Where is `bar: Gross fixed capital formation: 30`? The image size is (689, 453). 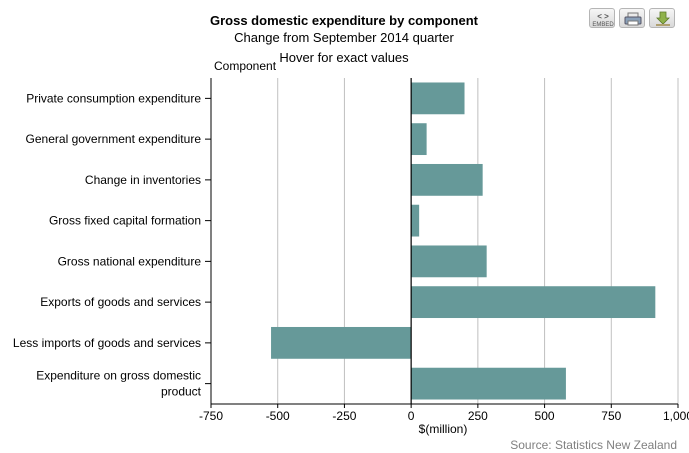 bar: Gross fixed capital formation: 30 is located at coordinates (415, 220).